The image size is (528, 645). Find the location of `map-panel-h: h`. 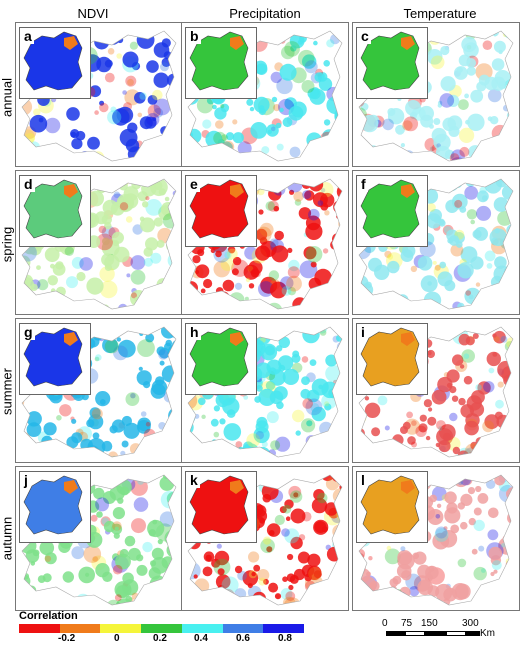

map-panel-h: h is located at coordinates (265, 390).